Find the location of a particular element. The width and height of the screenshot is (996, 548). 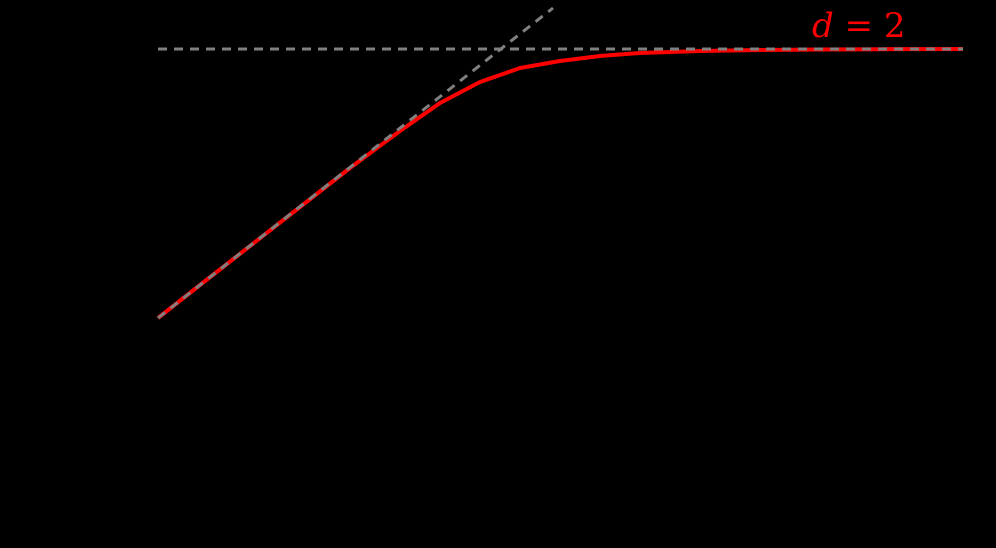

label-eq: = is located at coordinates (858, 26).